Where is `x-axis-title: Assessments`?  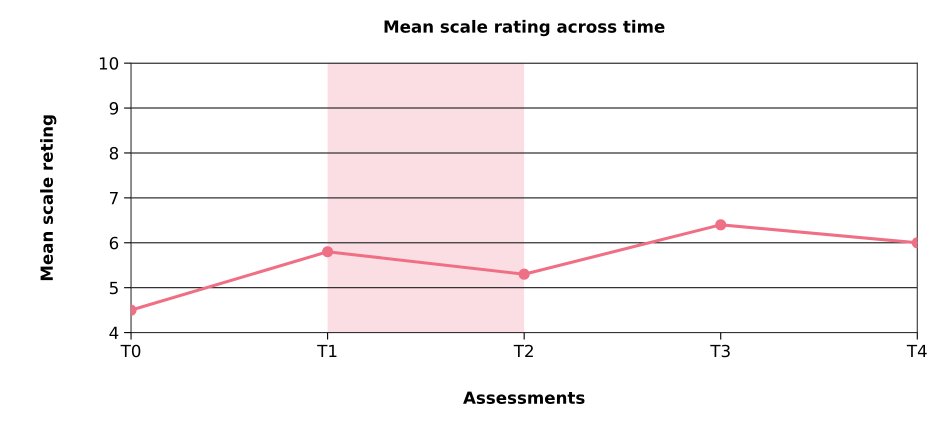 x-axis-title: Assessments is located at coordinates (524, 398).